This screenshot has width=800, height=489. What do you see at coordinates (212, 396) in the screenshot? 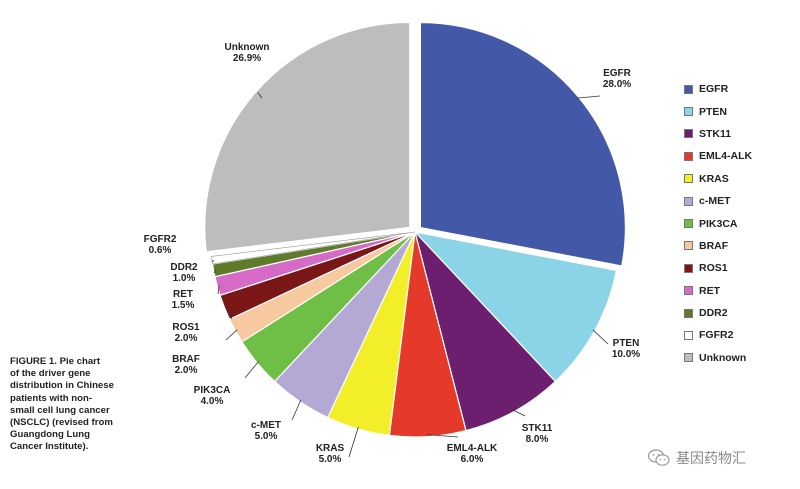
I see `slice-label-pik3ca: PIK3CA 4.0%` at bounding box center [212, 396].